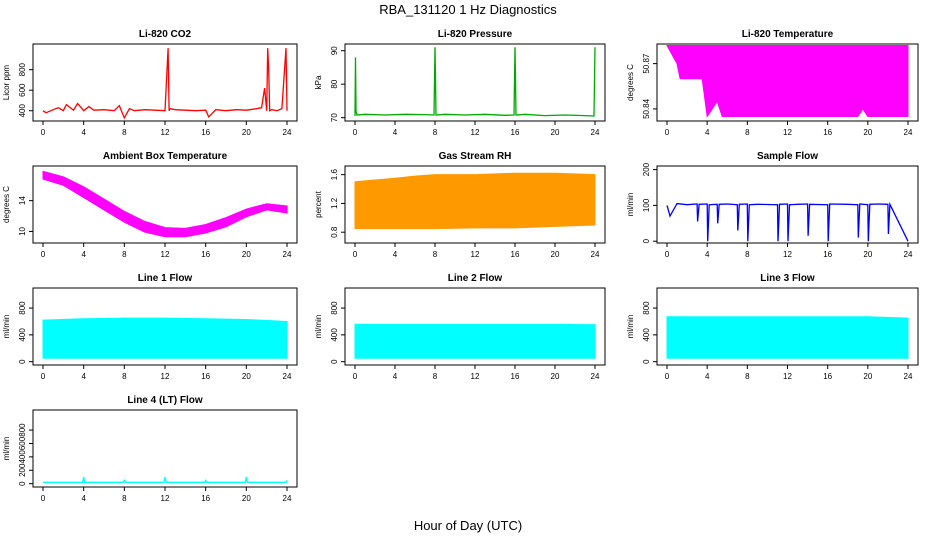 This screenshot has height=540, width=936. Describe the element at coordinates (22, 430) in the screenshot. I see `line4-y-tick-label-4: 800` at that location.